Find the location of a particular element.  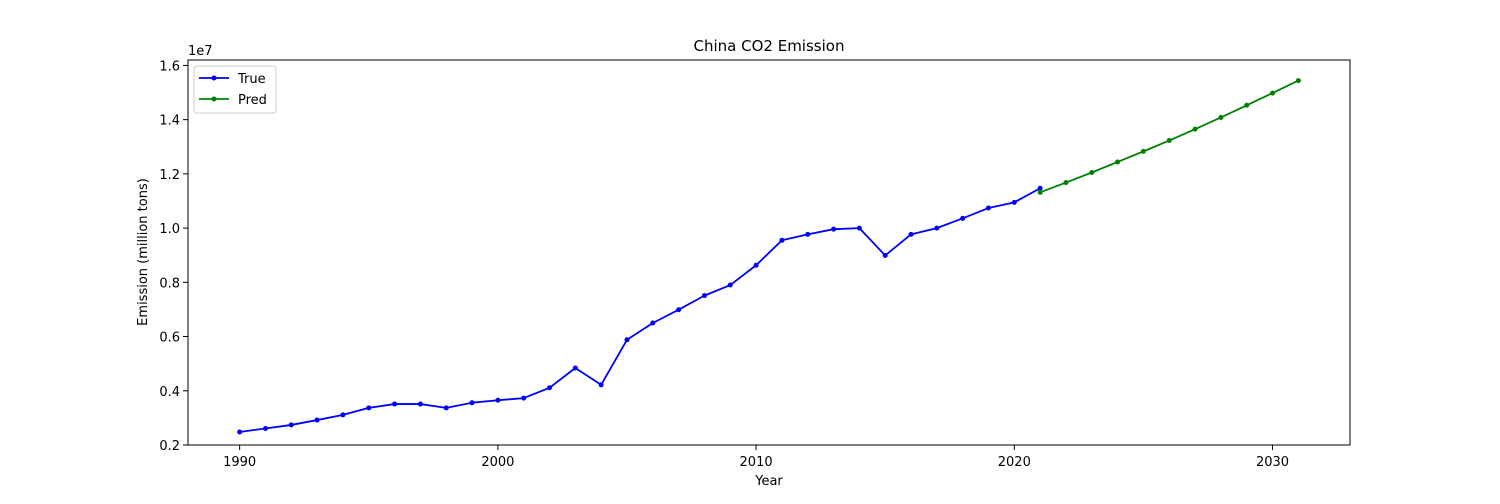

x-tick-label: 2000 is located at coordinates (497, 462).